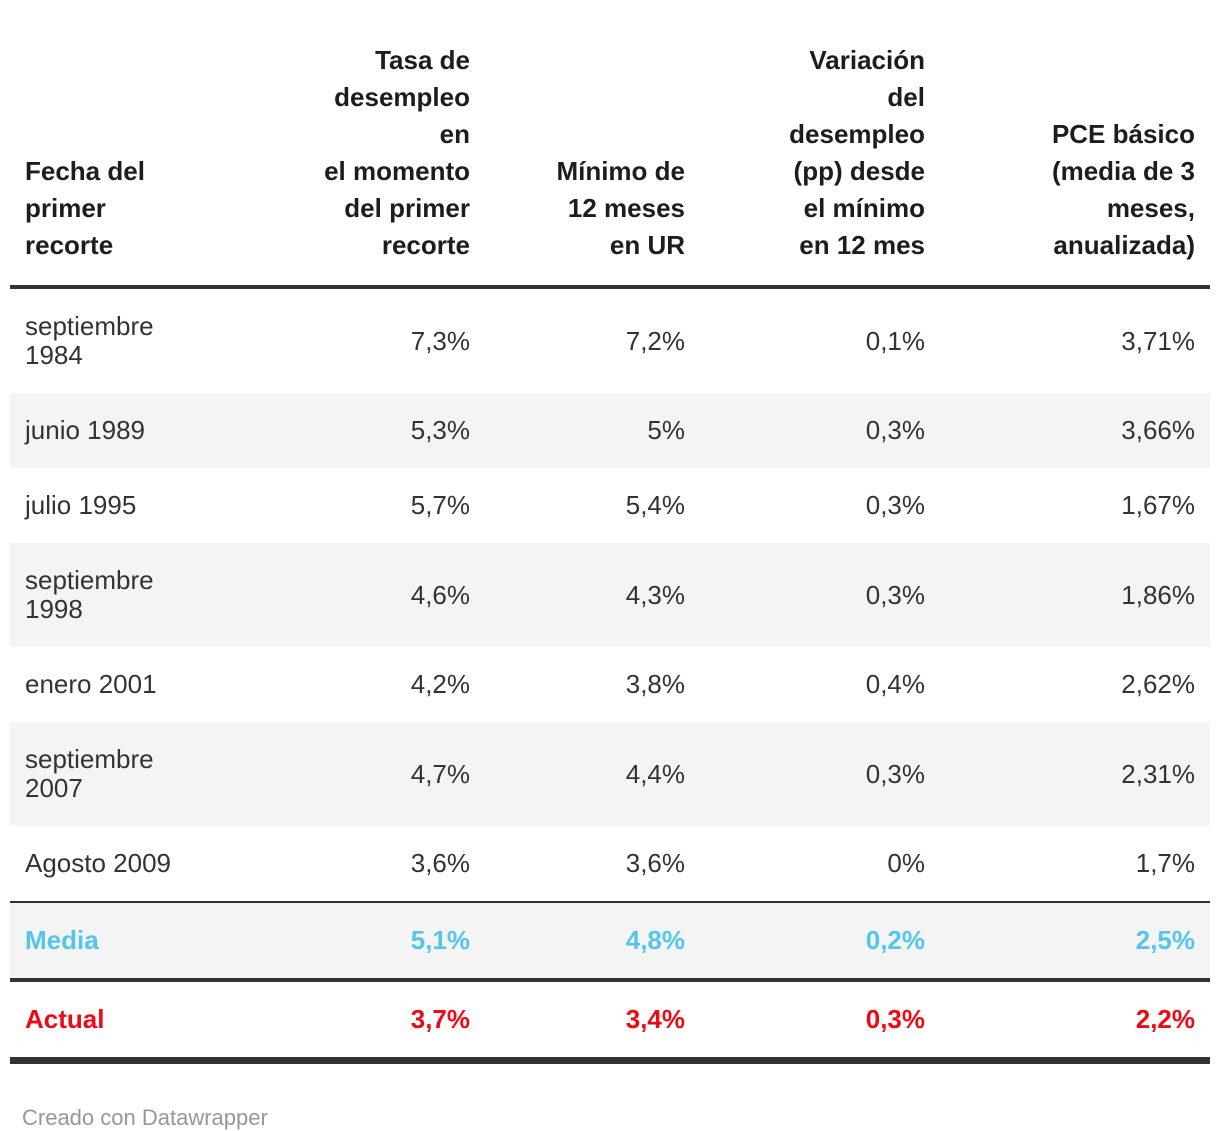  Describe the element at coordinates (150, 774) in the screenshot. I see `row-label: septiembre 2007` at that location.